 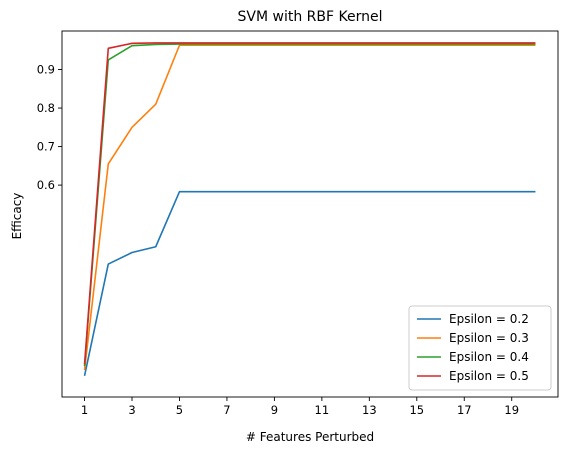 I want to click on x-tick-label: 15, so click(x=416, y=410).